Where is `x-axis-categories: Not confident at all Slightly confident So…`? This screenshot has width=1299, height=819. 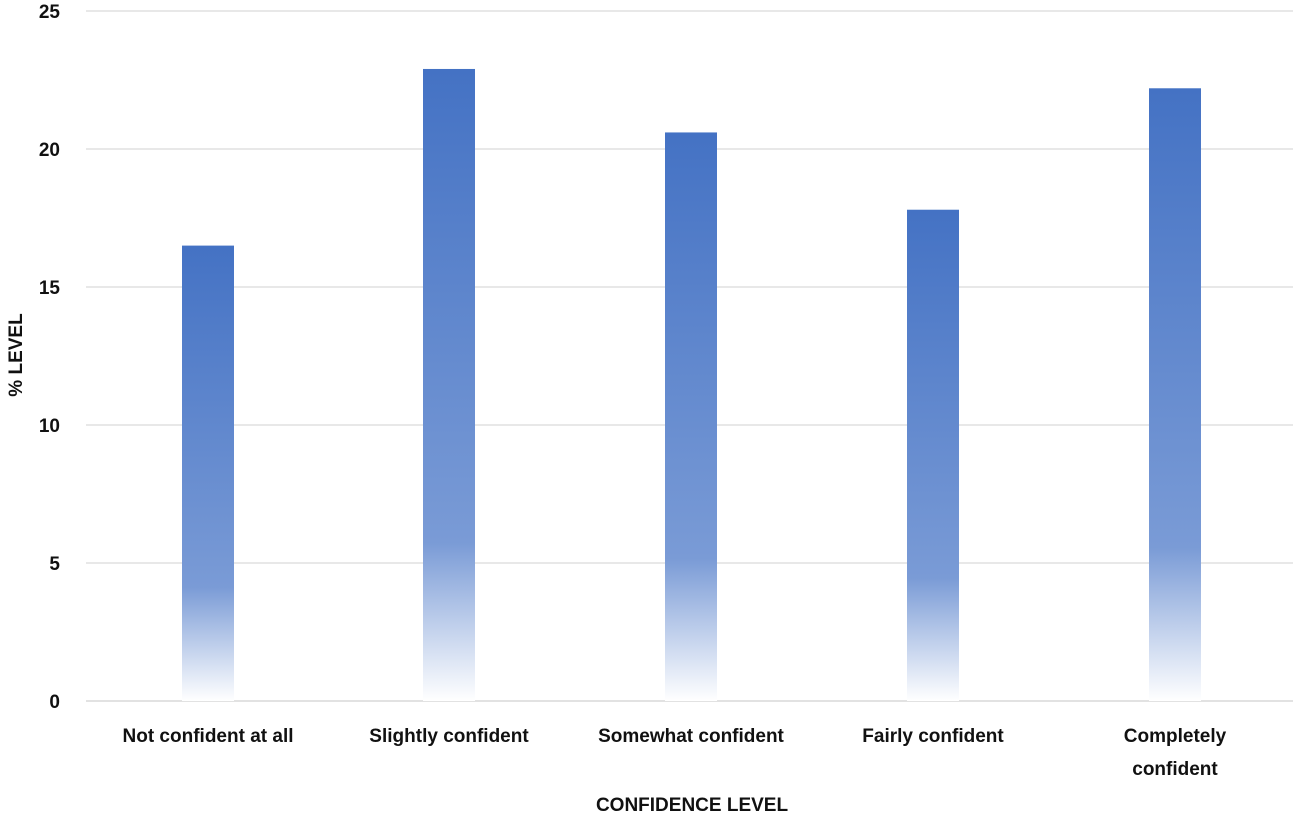 x-axis-categories: Not confident at all Slightly confident So… is located at coordinates (675, 753).